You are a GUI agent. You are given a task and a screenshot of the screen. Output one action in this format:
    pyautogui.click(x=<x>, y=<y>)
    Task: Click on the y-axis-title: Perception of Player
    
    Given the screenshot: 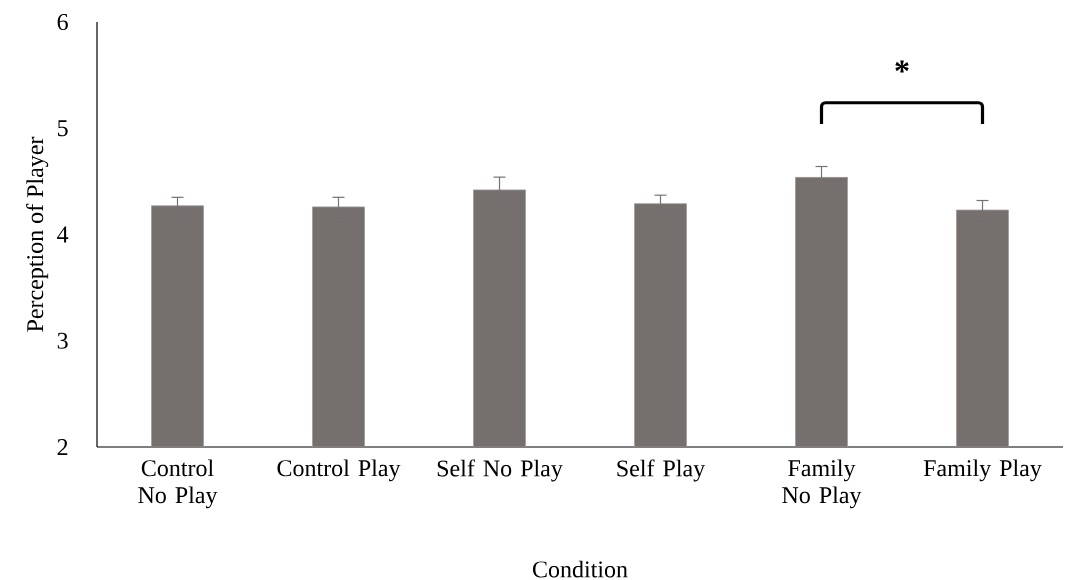 What is the action you would take?
    pyautogui.click(x=37, y=234)
    